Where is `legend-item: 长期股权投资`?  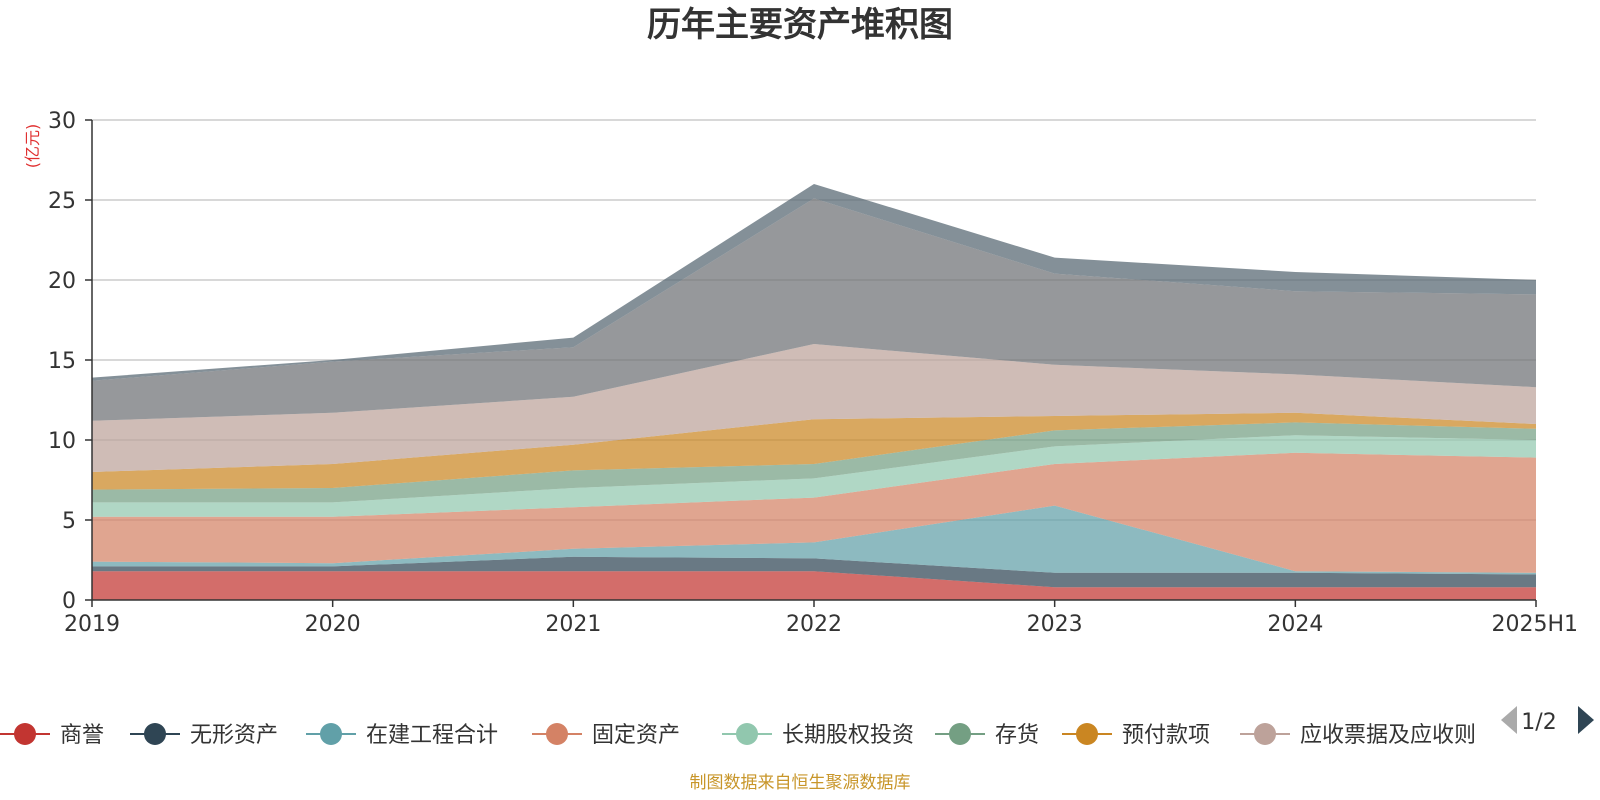
legend-item: 长期股权投资 is located at coordinates (818, 735).